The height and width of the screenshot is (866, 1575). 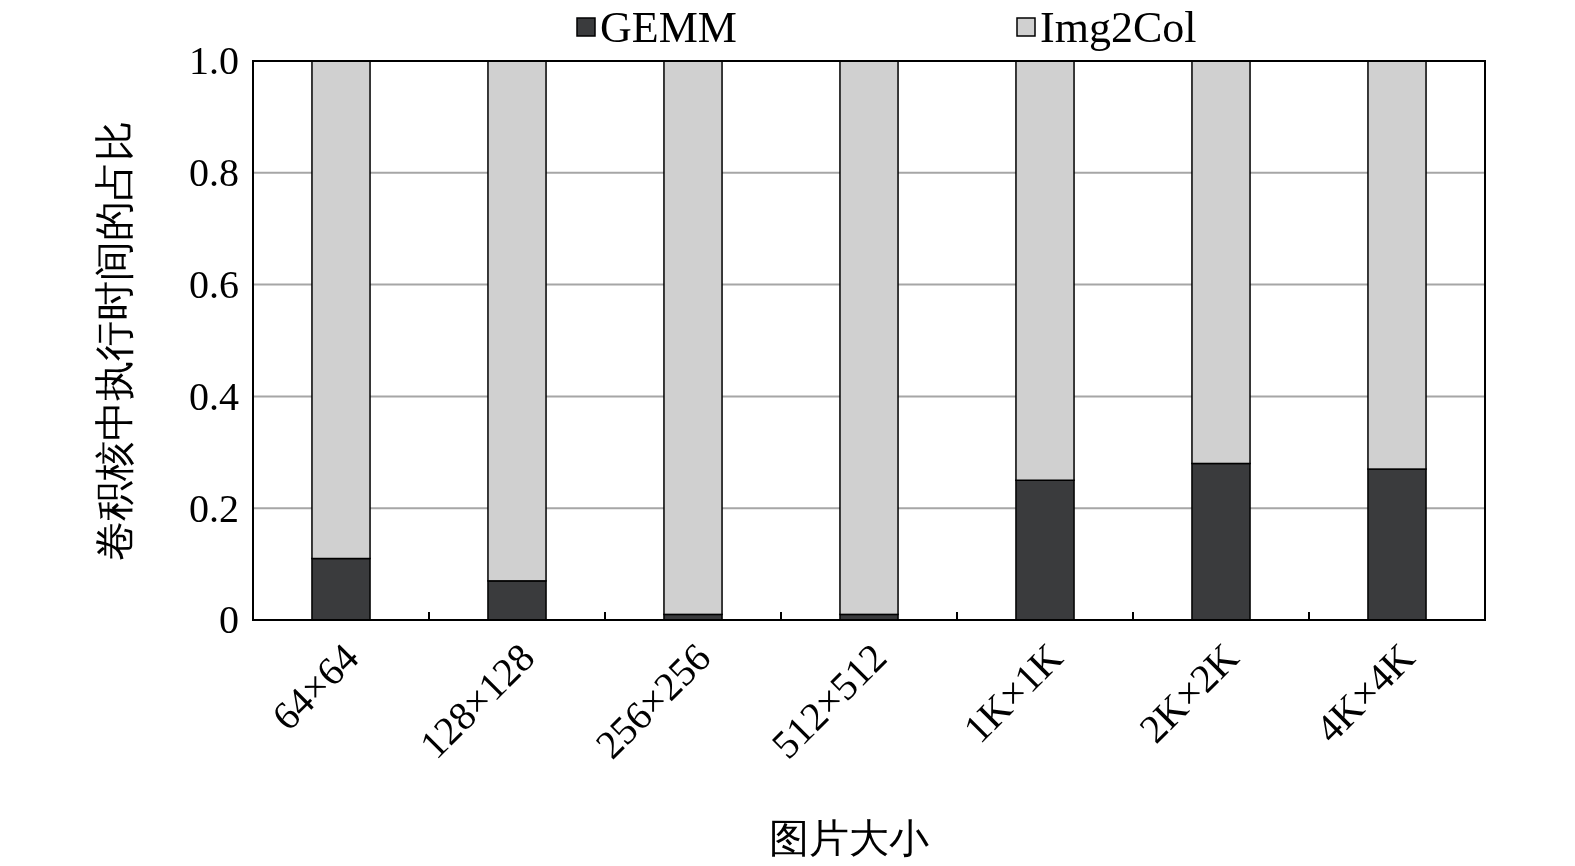 What do you see at coordinates (849, 838) in the screenshot?
I see `x-axis-title: 图片大小` at bounding box center [849, 838].